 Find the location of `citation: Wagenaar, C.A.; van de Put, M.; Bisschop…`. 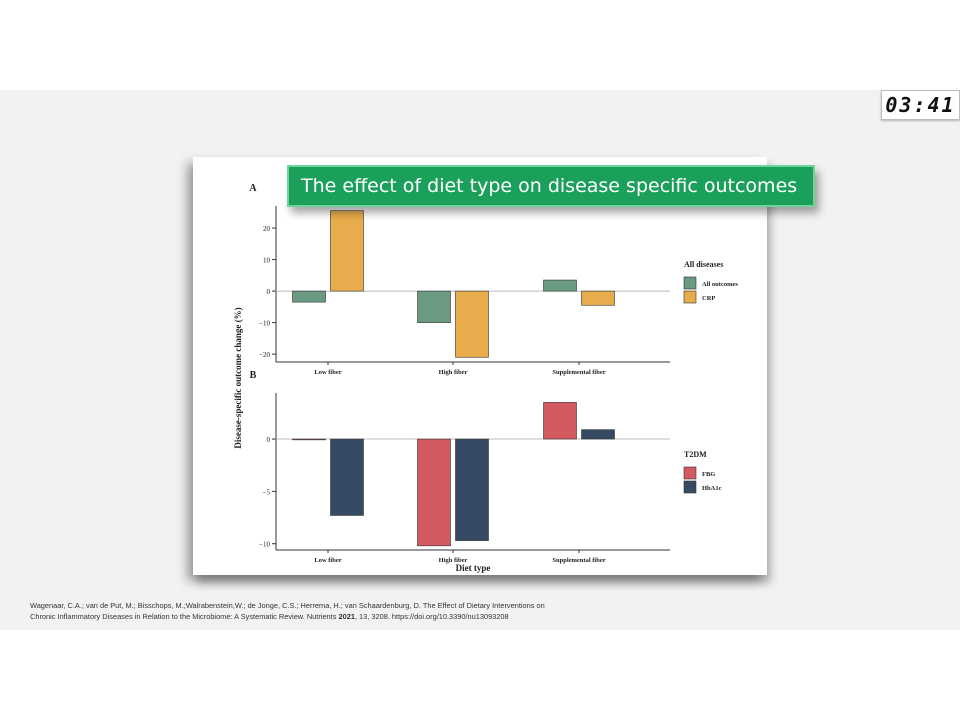

citation: Wagenaar, C.A.; van de Put, M.; Bisschop… is located at coordinates (480, 611).